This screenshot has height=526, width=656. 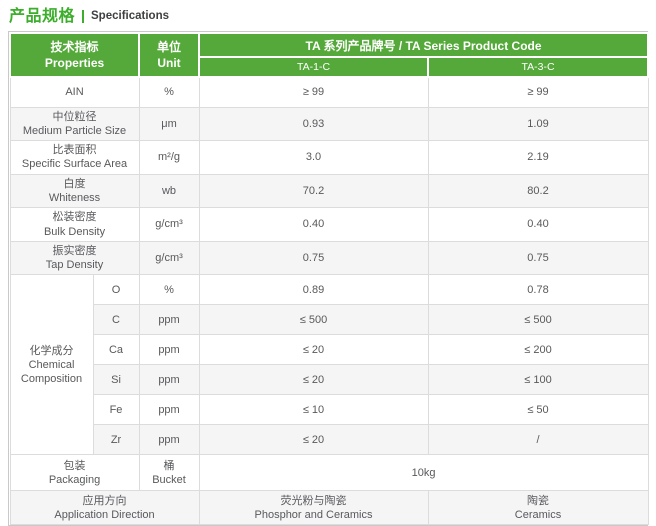 What do you see at coordinates (74, 250) in the screenshot?
I see `property-zh: 振实密度` at bounding box center [74, 250].